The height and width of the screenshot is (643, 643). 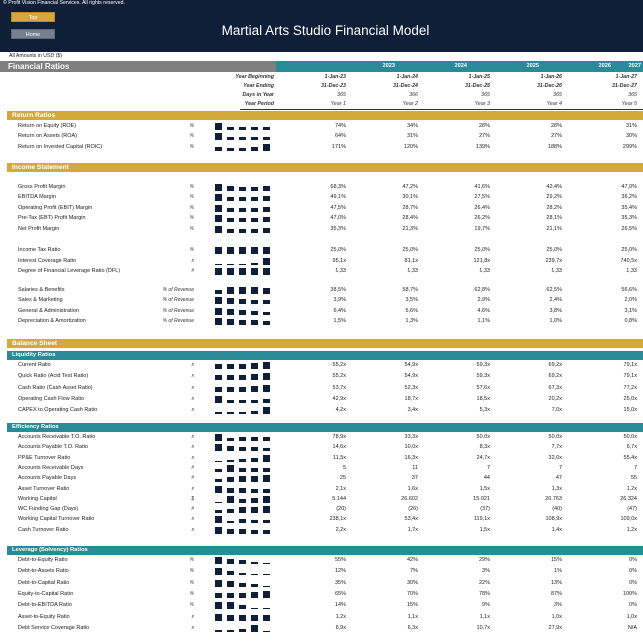 What do you see at coordinates (321, 136) in the screenshot?
I see `table-row: Return on Assets (ROA)% 64% 31% 27% 27% 30%` at bounding box center [321, 136].